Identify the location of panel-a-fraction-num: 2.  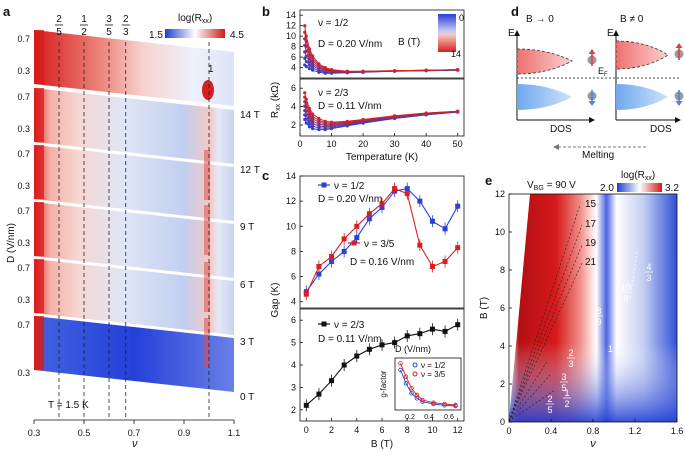
(126, 19).